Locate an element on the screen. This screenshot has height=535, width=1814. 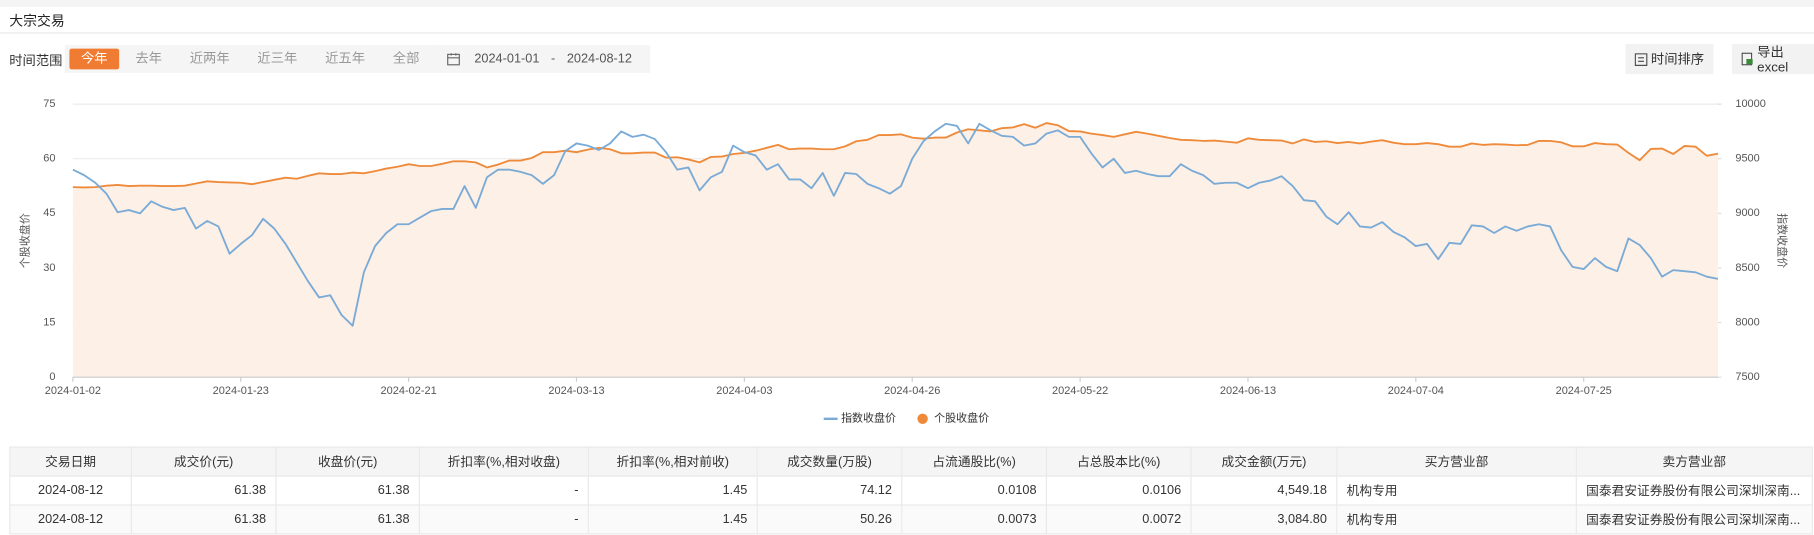
y-tick-label: 45 is located at coordinates (49, 213).